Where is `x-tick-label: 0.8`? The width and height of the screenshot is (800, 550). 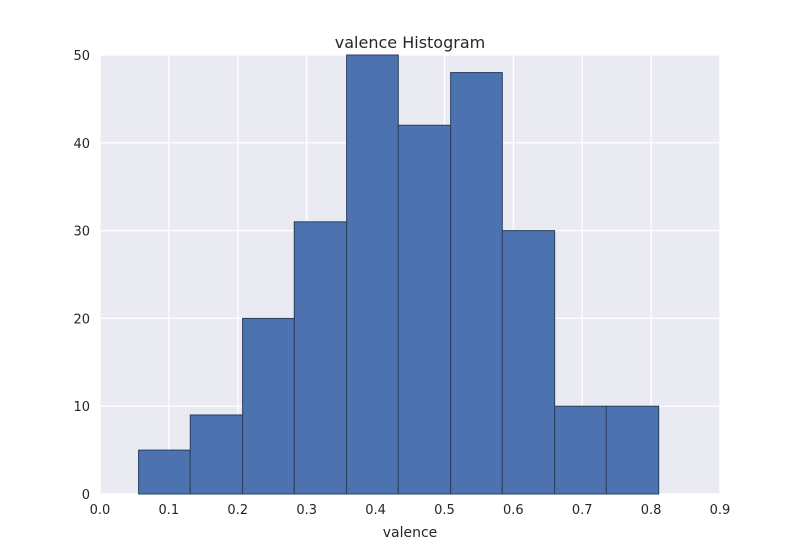 x-tick-label: 0.8 is located at coordinates (651, 510).